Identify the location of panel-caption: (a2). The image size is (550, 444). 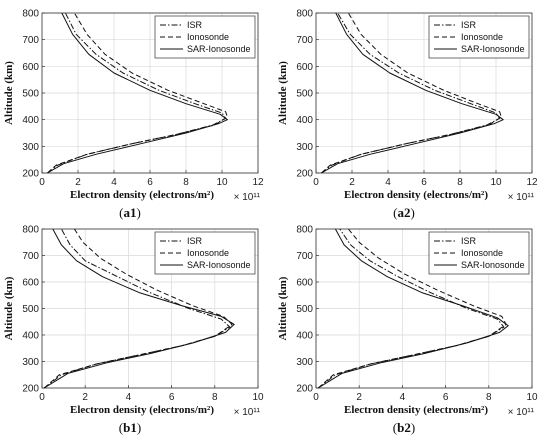
(404, 212).